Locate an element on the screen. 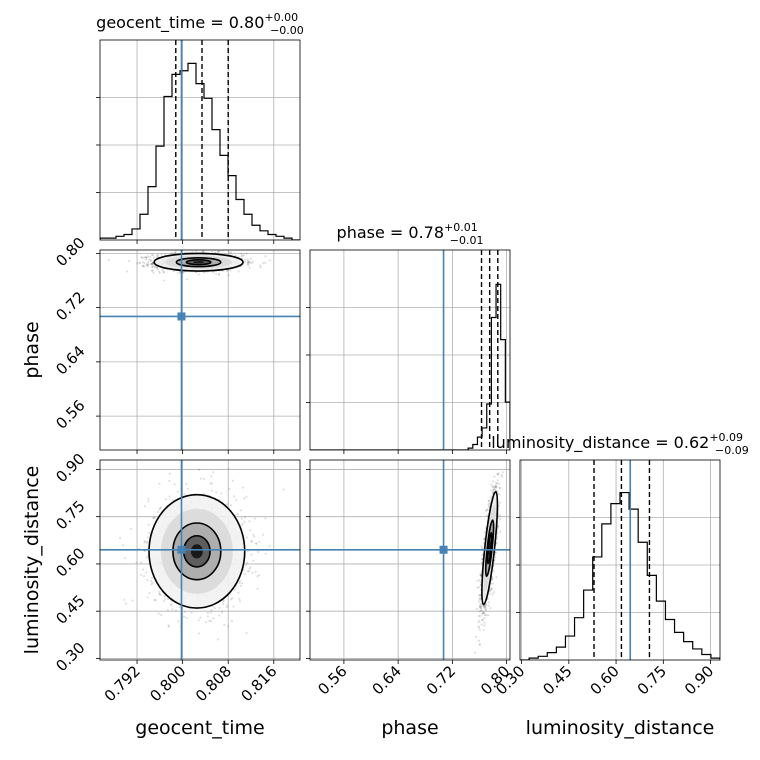 Image resolution: width=760 pixels, height=760 pixels. contour-line is located at coordinates (197, 551).